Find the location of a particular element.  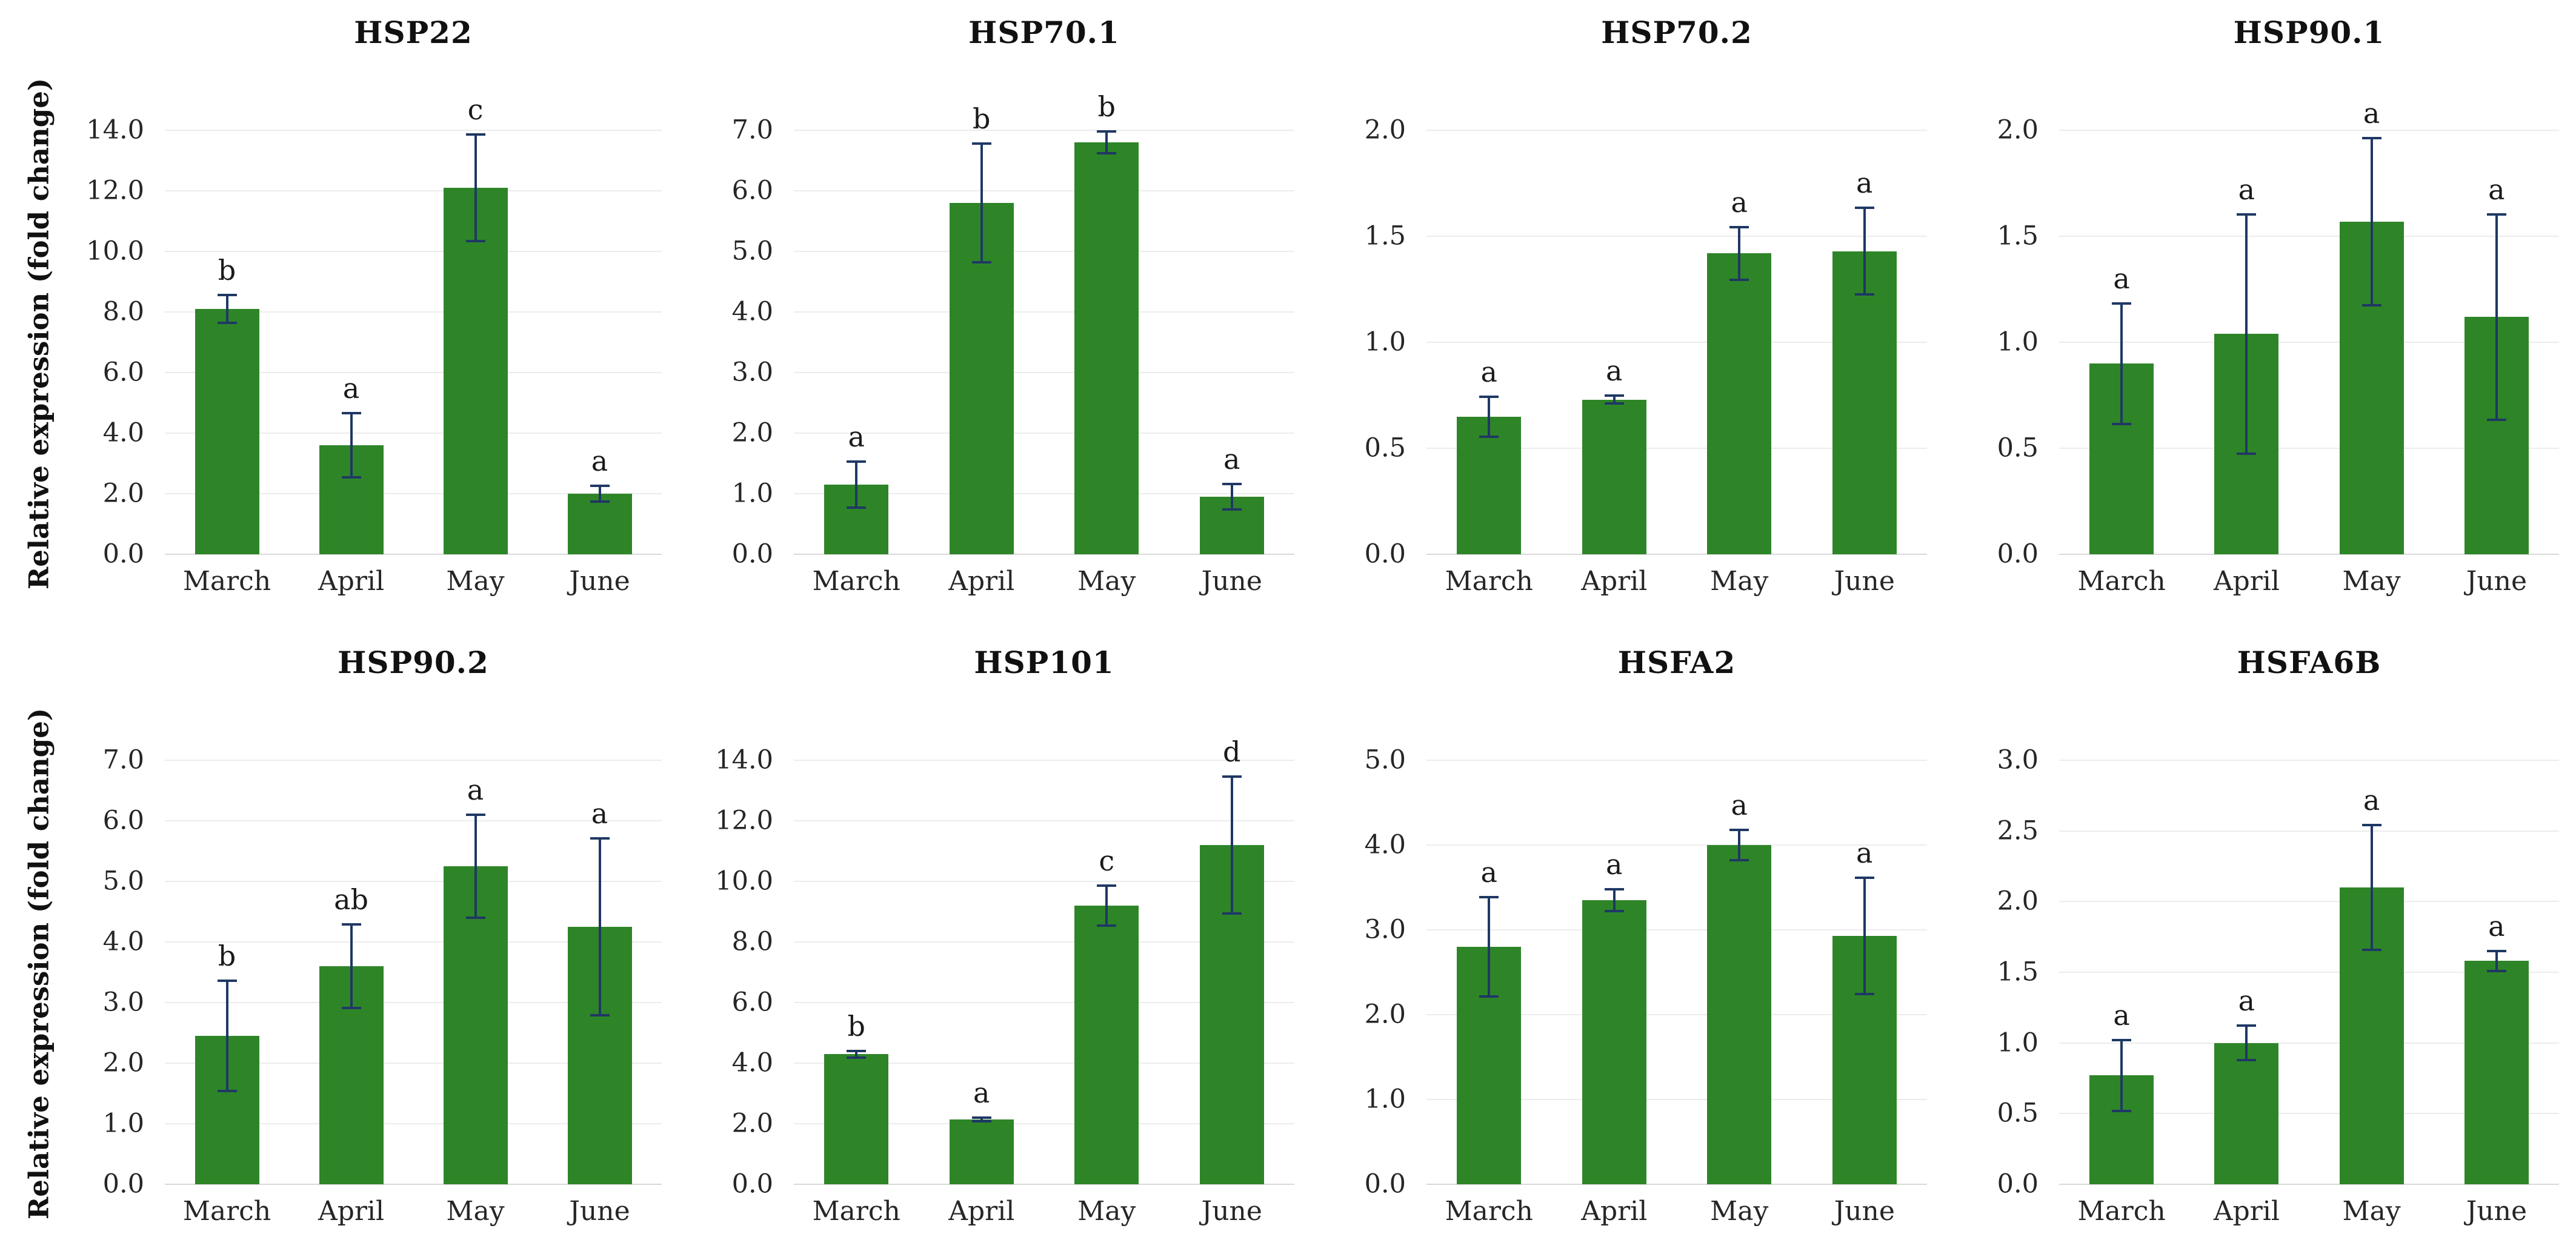

y-tick-label: 1.5 is located at coordinates (2018, 235).